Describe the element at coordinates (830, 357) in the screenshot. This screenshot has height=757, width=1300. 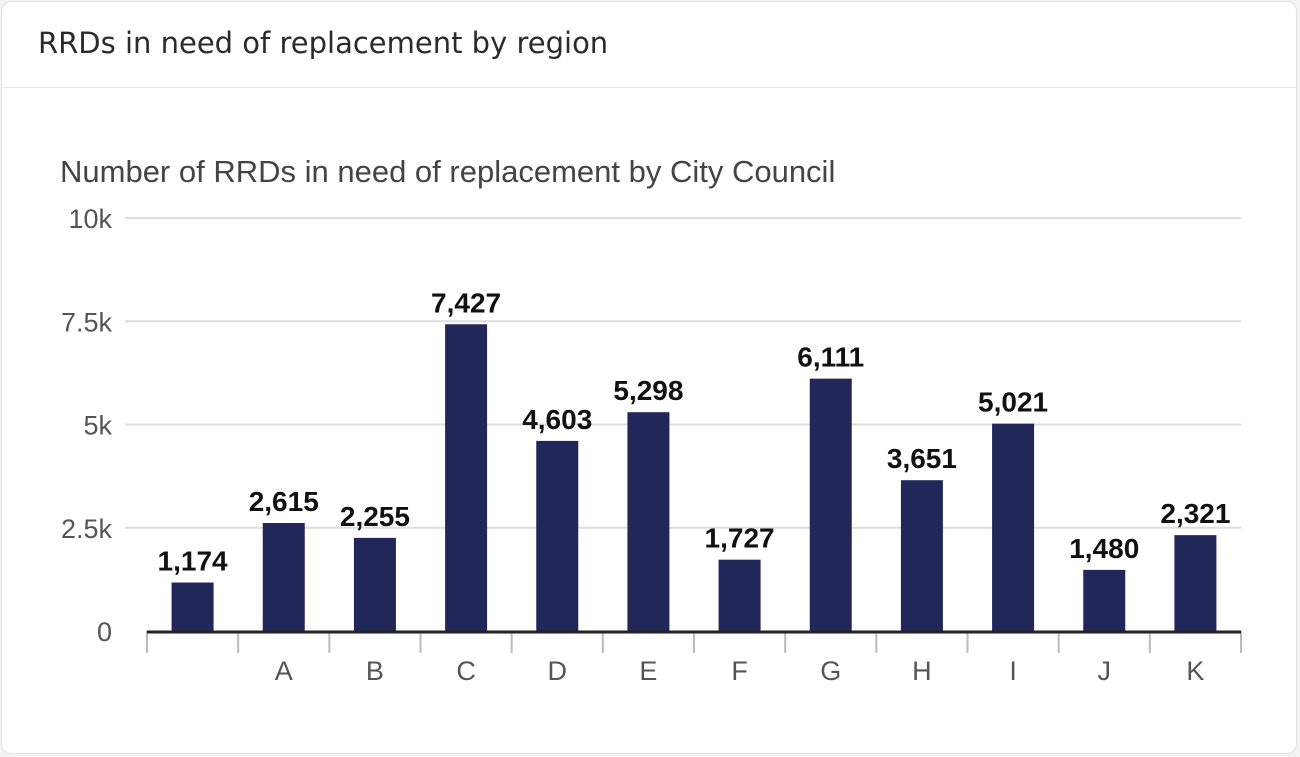
I see `data-label: 6,111` at that location.